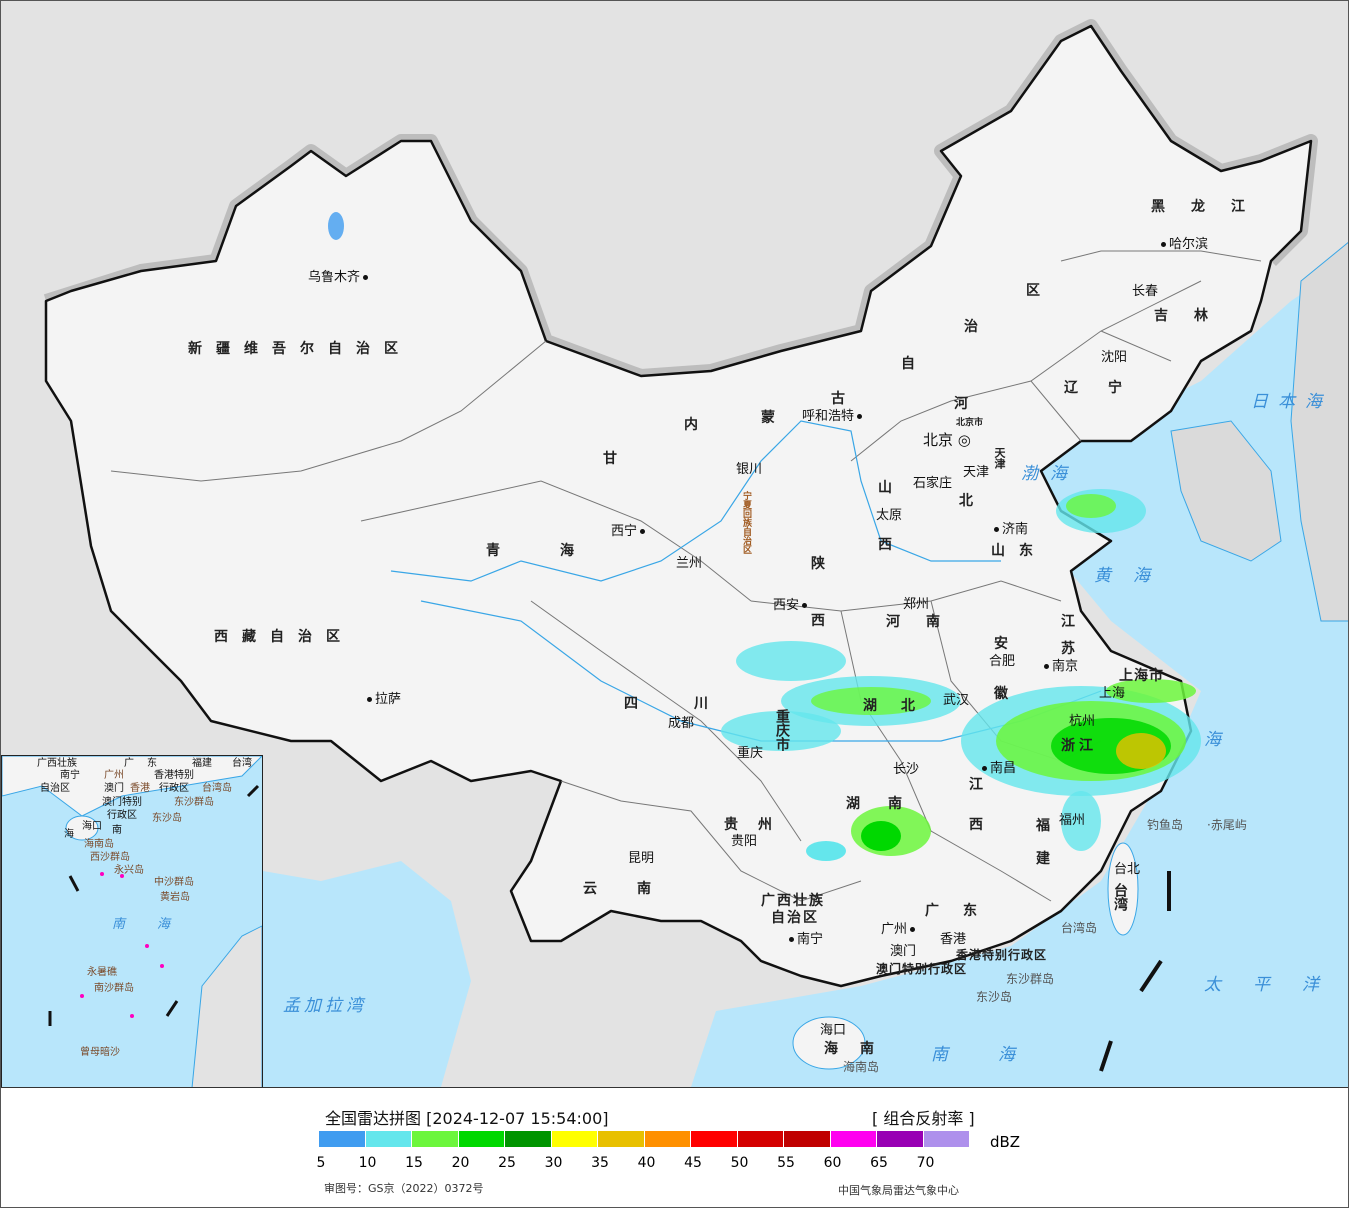 The width and height of the screenshot is (1349, 1208). What do you see at coordinates (923, 1118) in the screenshot?
I see `product-type: [ 组合反射率 ]` at bounding box center [923, 1118].